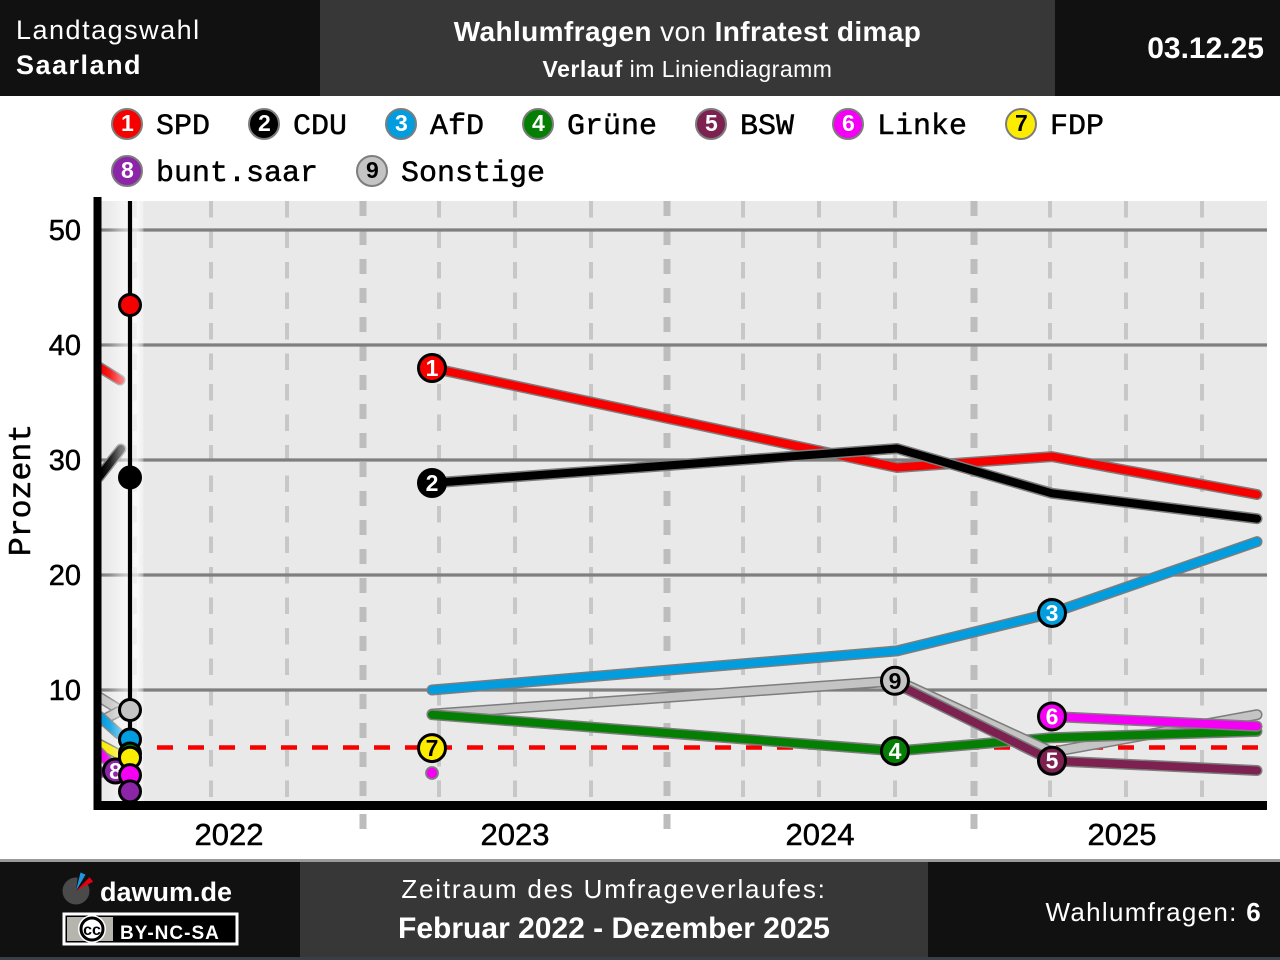  What do you see at coordinates (92, 930) in the screenshot?
I see `svg-text: cc` at bounding box center [92, 930].